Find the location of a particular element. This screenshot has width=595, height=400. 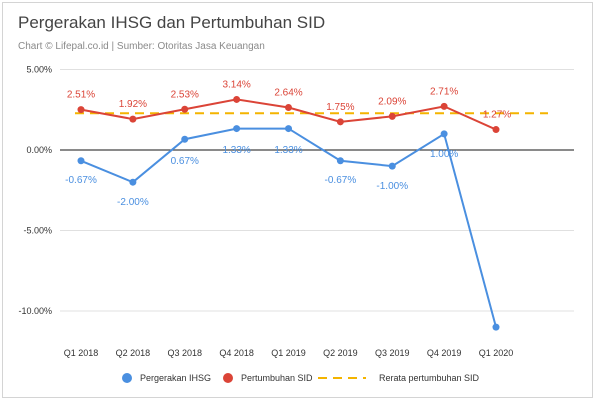

y-tick-label: 5.00% is located at coordinates (39, 70).